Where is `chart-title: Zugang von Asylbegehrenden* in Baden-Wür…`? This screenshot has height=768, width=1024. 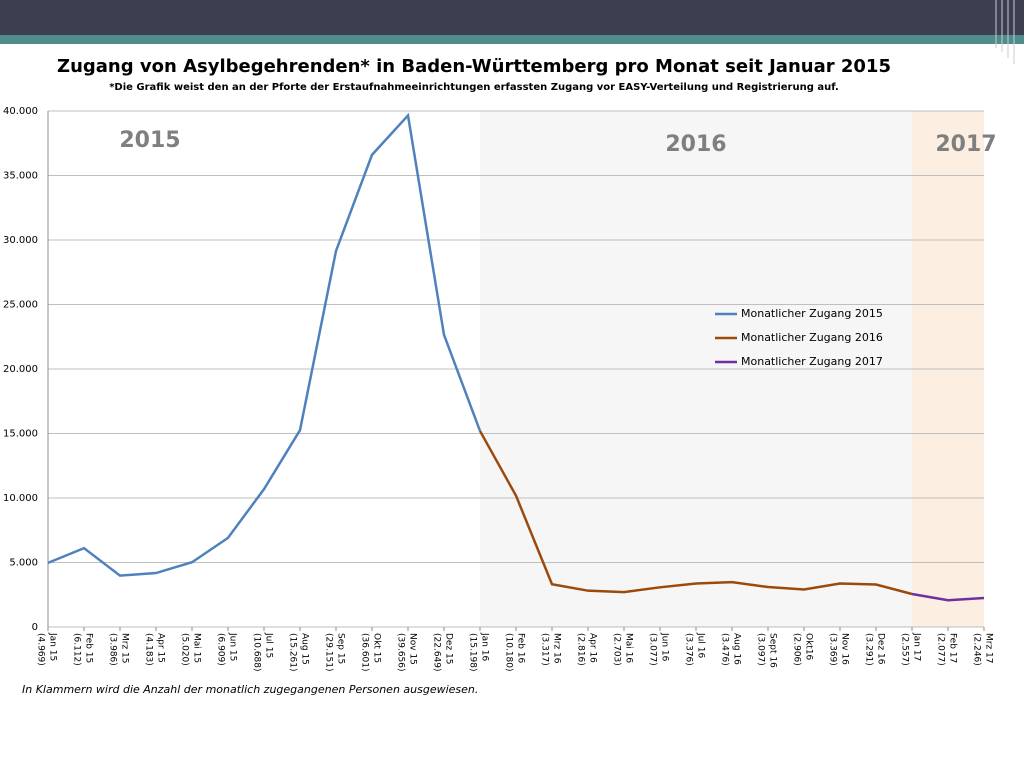
chart-title: Zugang von Asylbegehrenden* in Baden-Wür… is located at coordinates (474, 66).